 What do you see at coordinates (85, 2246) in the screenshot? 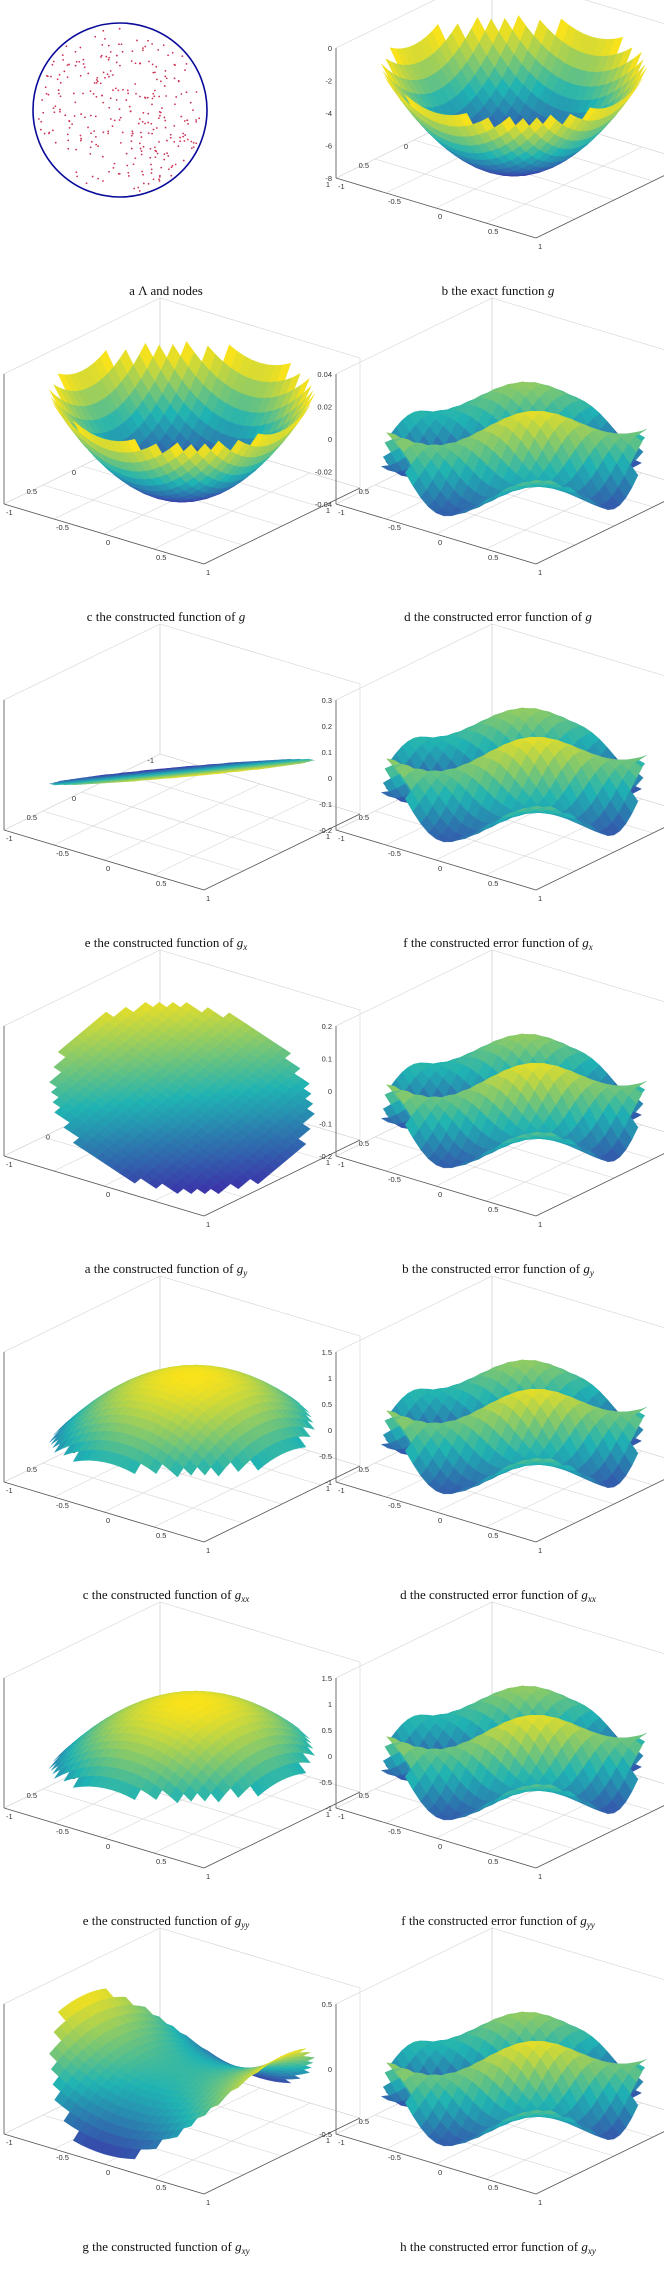
I see `caption-letter: g` at bounding box center [85, 2246].